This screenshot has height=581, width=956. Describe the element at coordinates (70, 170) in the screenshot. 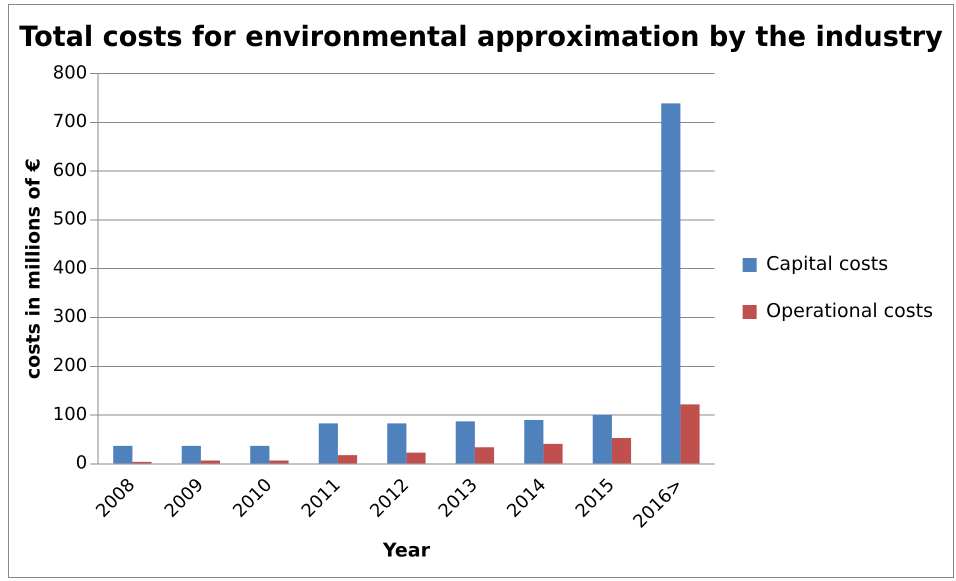

I see `y-tick-label: 600` at that location.